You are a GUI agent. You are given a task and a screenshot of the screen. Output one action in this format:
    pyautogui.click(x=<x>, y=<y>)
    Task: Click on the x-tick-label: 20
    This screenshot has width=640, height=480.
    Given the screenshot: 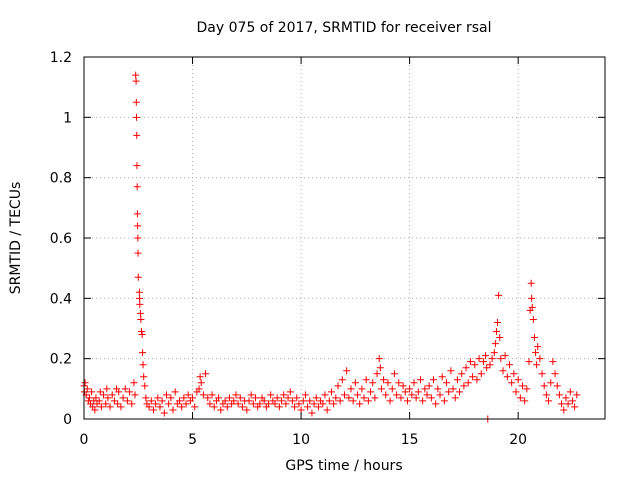 What is the action you would take?
    pyautogui.click(x=518, y=440)
    